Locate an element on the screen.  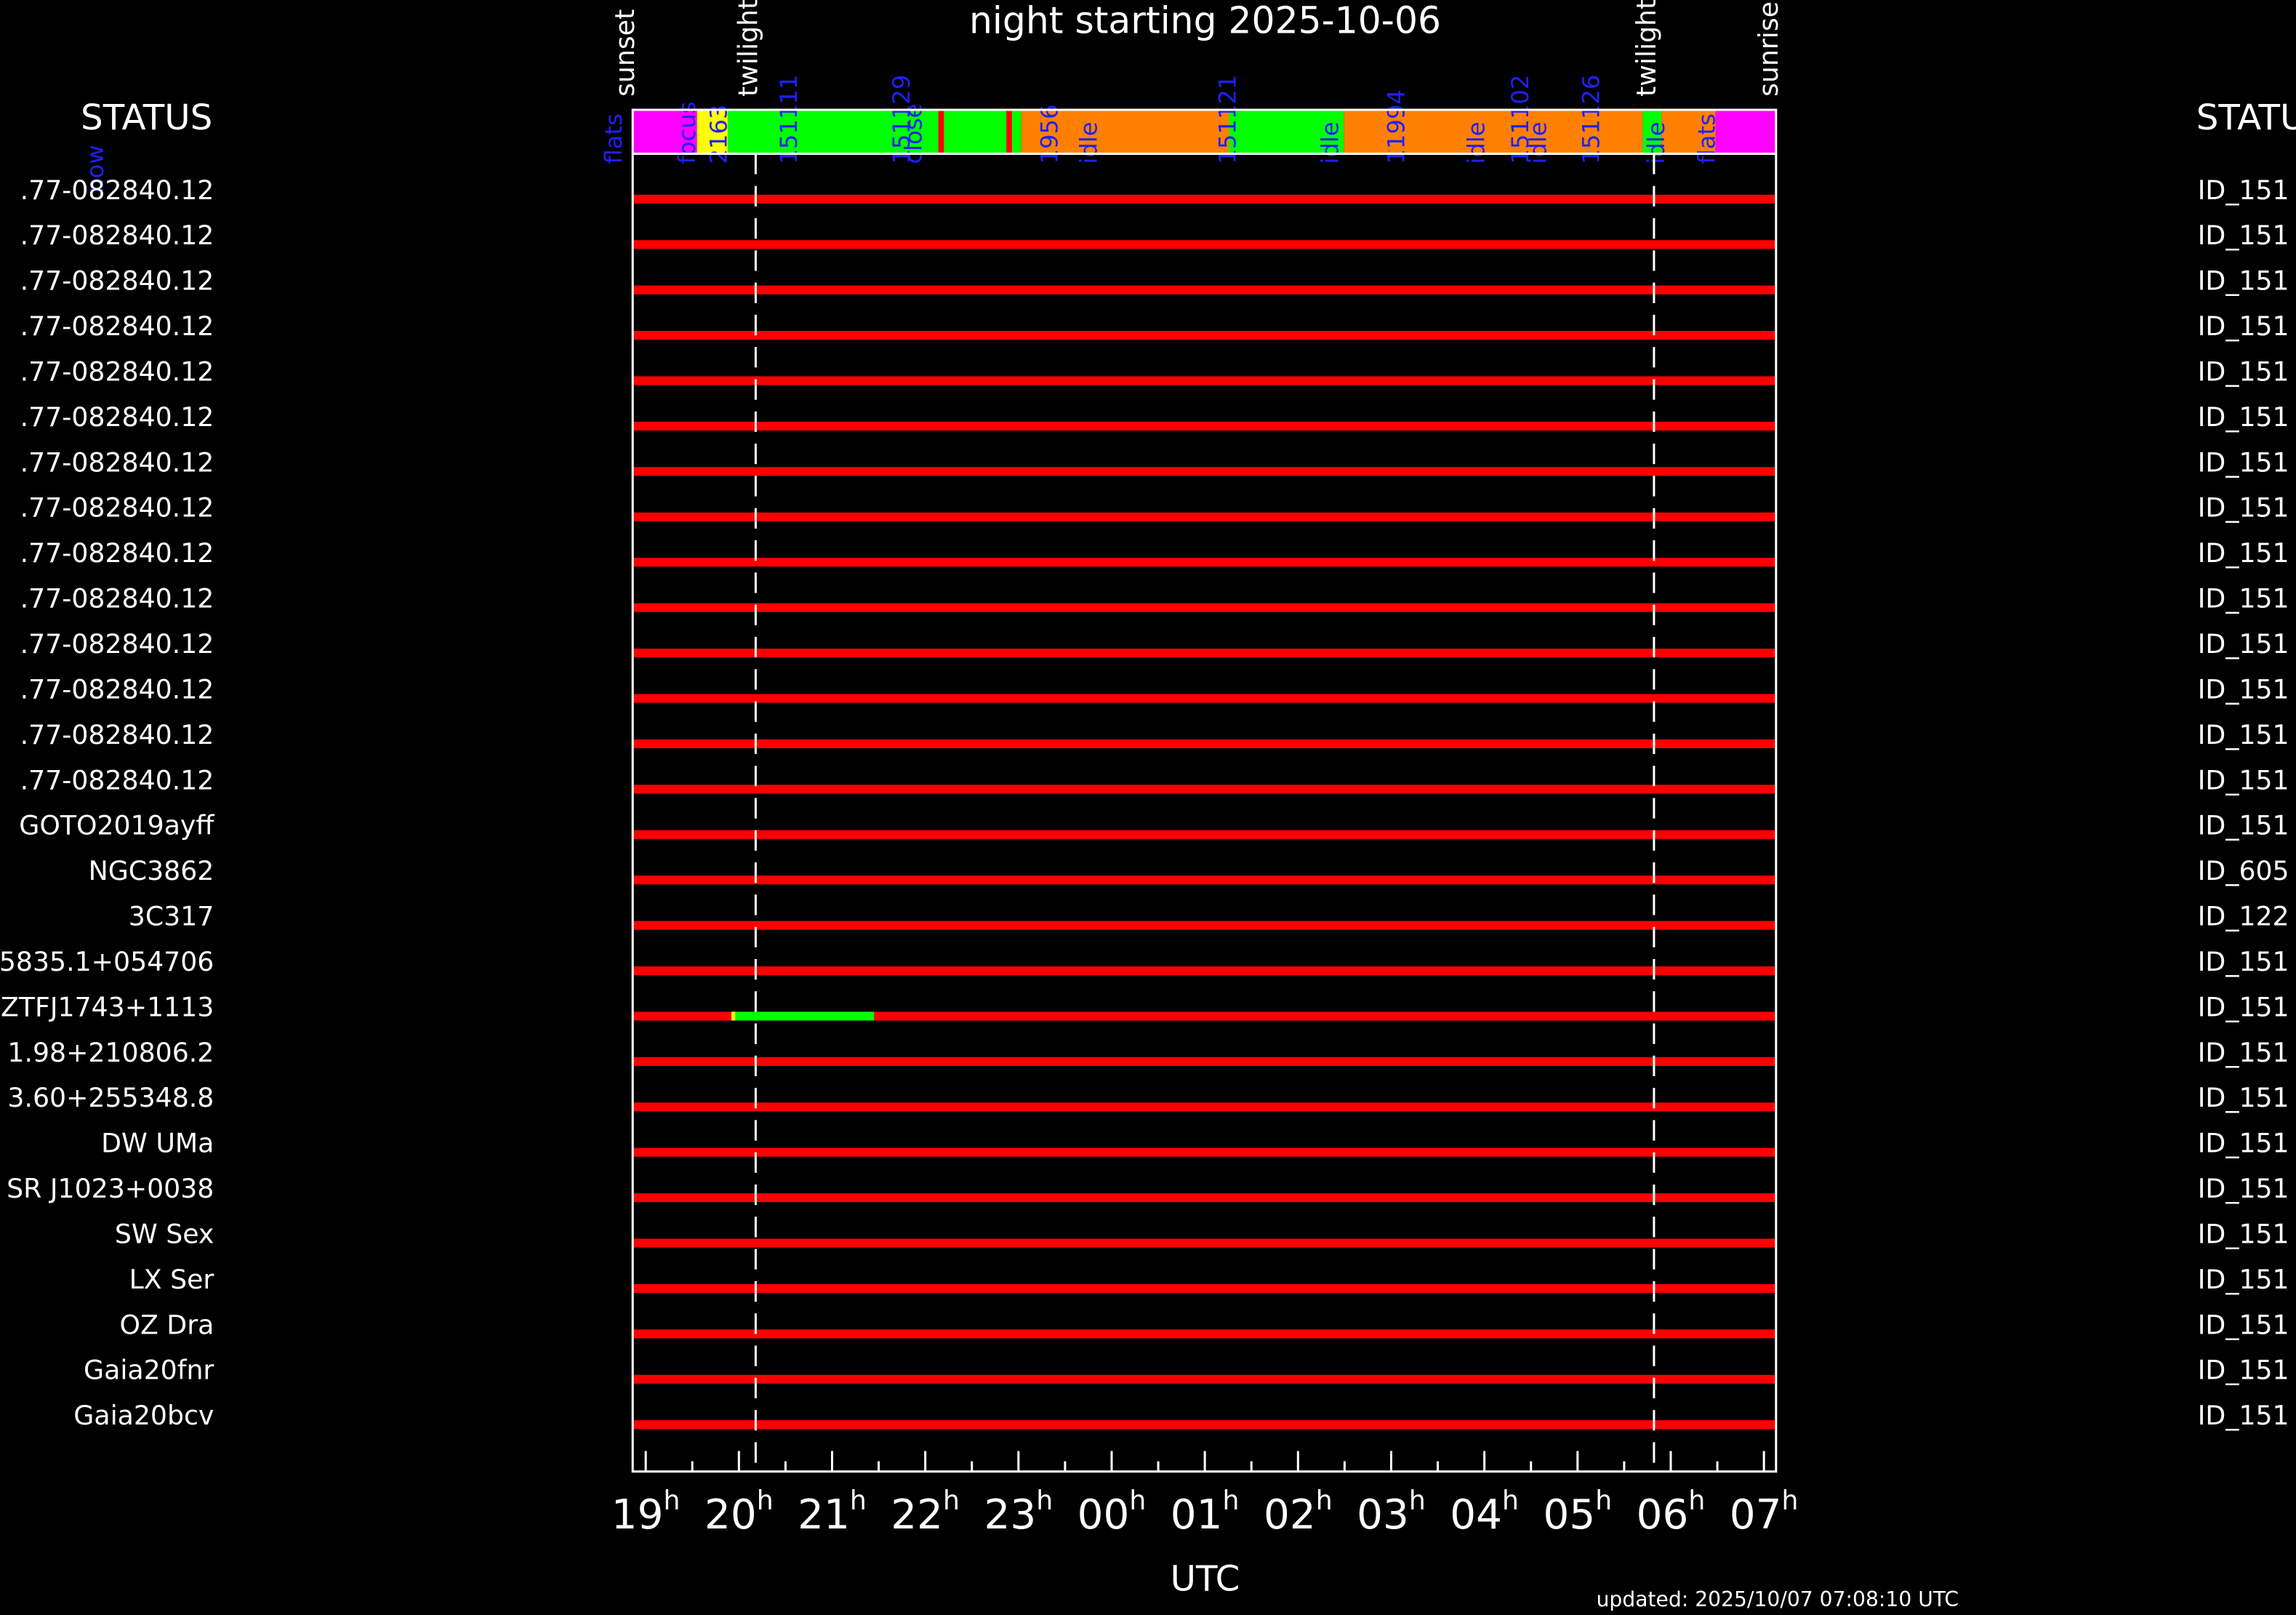
x-tick-label: 03h is located at coordinates (1392, 1512).